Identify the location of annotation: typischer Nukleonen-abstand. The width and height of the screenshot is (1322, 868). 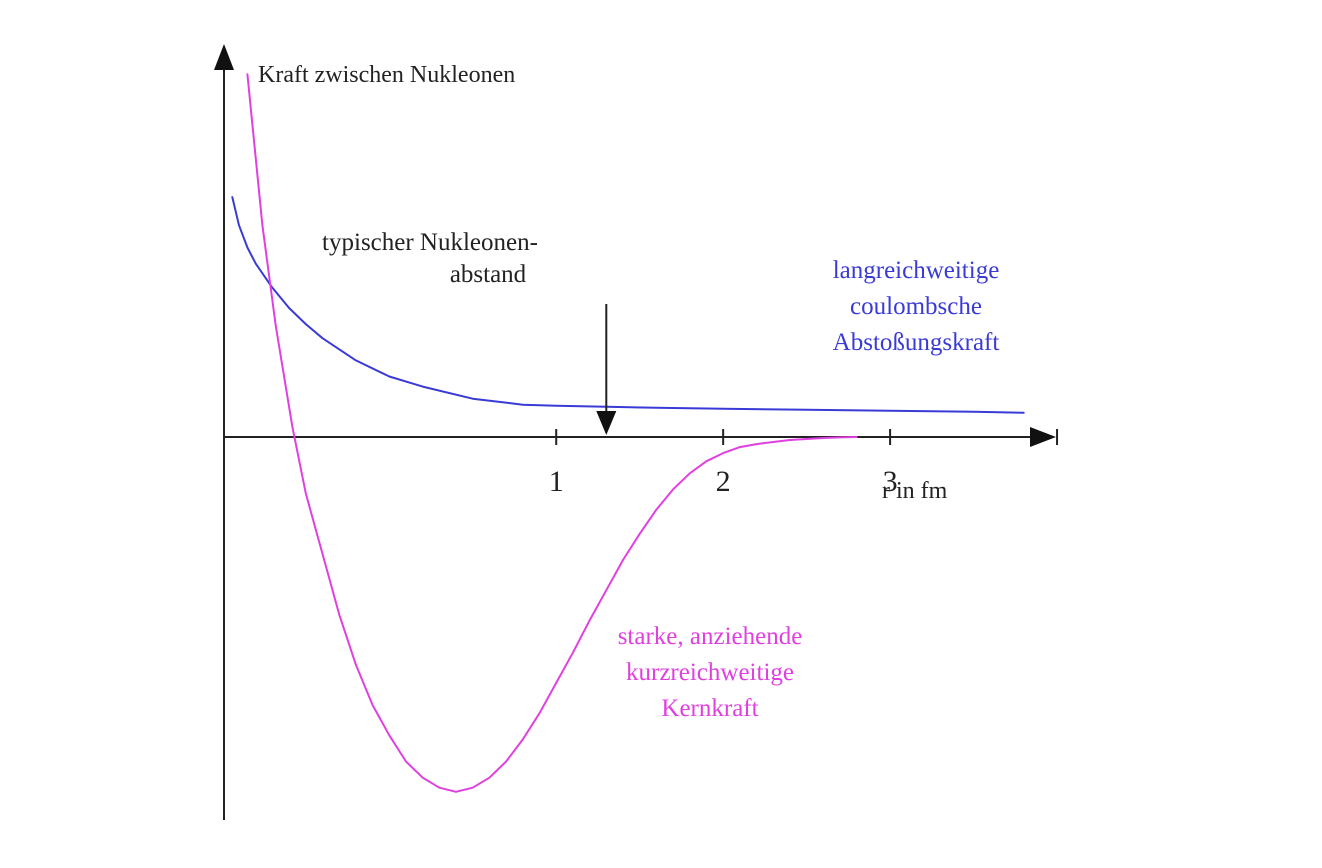
(469, 332).